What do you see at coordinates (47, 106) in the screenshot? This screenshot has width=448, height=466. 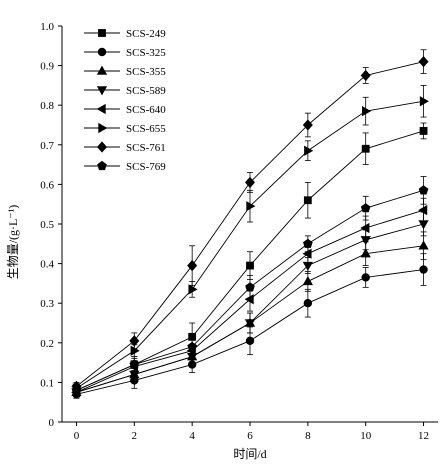 I see `y-tick-label: 0.8` at bounding box center [47, 106].